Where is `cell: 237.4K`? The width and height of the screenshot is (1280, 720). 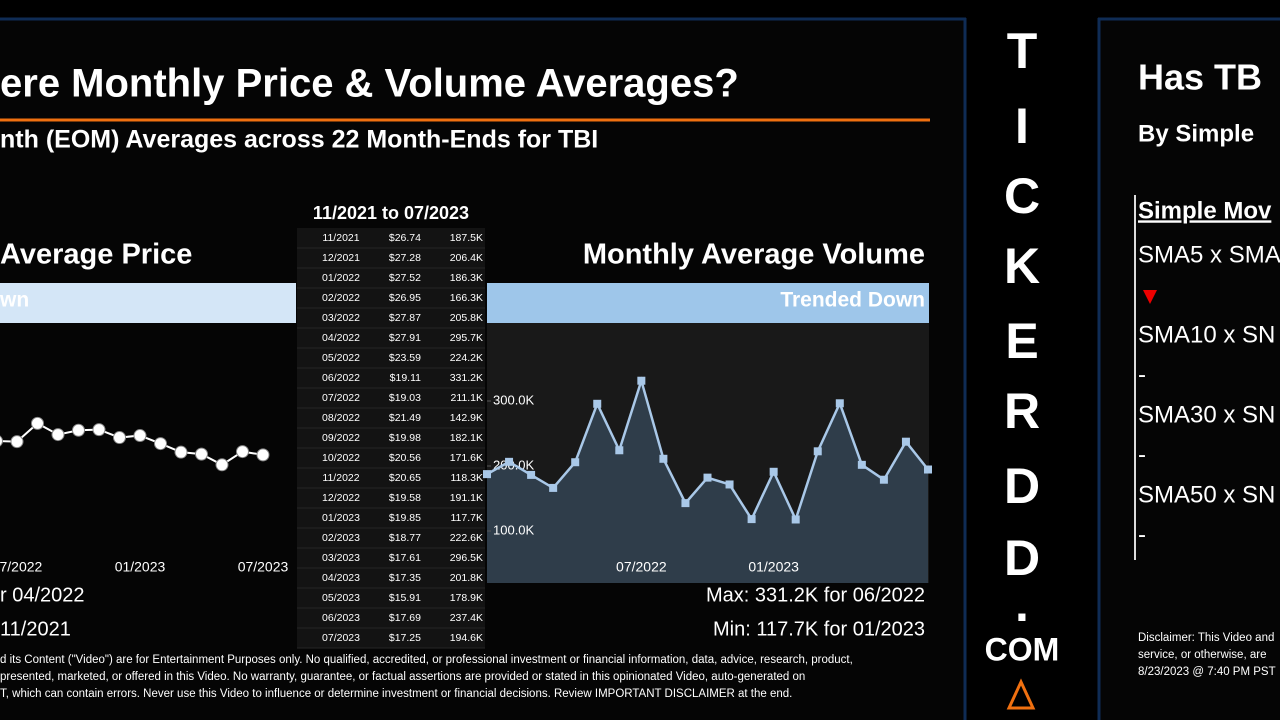
cell: 237.4K is located at coordinates (466, 618).